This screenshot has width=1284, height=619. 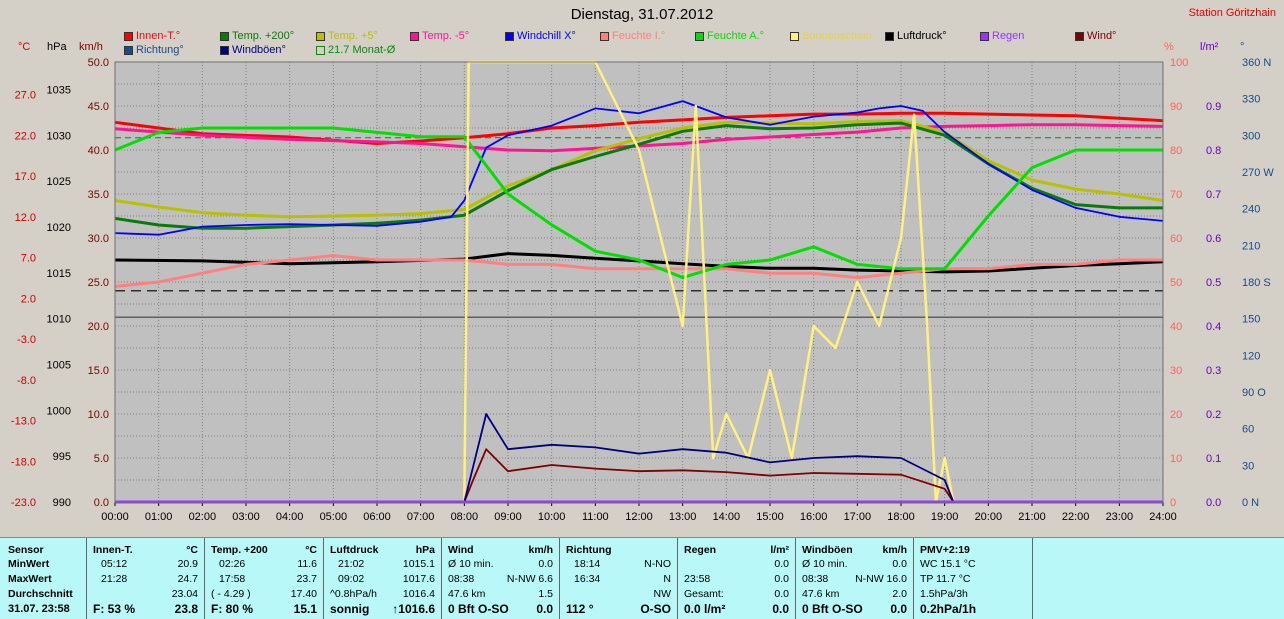 I want to click on legend-label: Windböen°, so click(x=259, y=50).